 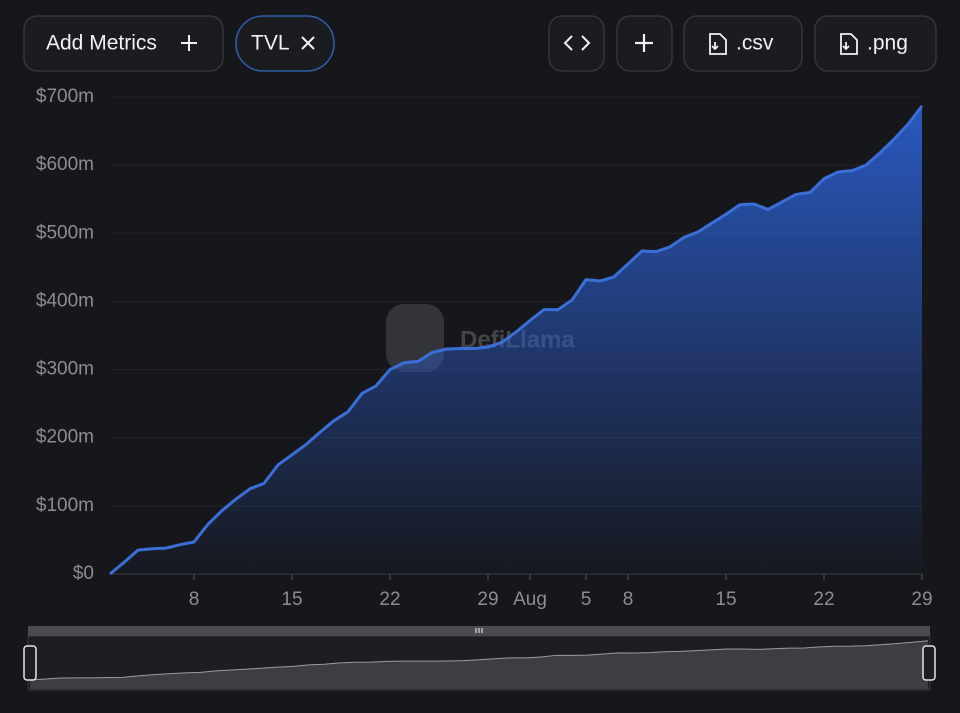 What do you see at coordinates (101, 43) in the screenshot?
I see `button-label: Add Metrics` at bounding box center [101, 43].